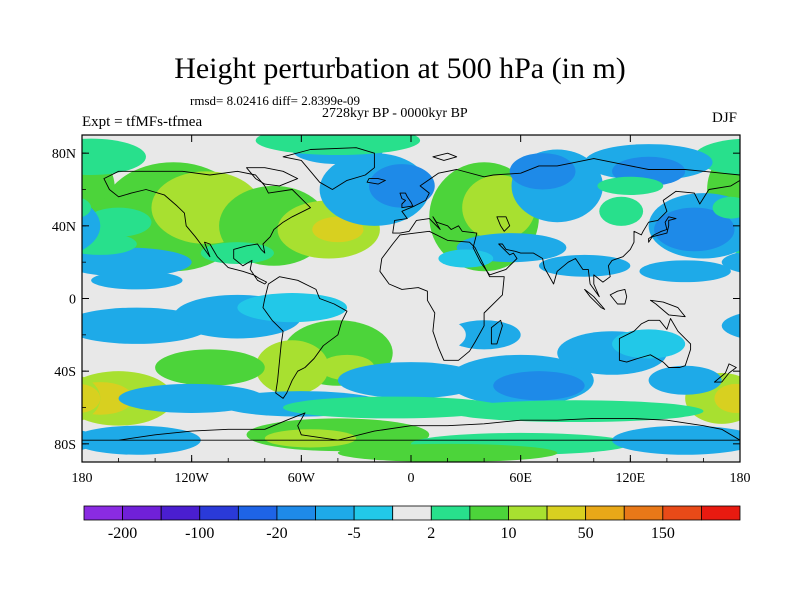 Image resolution: width=800 pixels, height=600 pixels. I want to click on iceland-coast, so click(376, 181).